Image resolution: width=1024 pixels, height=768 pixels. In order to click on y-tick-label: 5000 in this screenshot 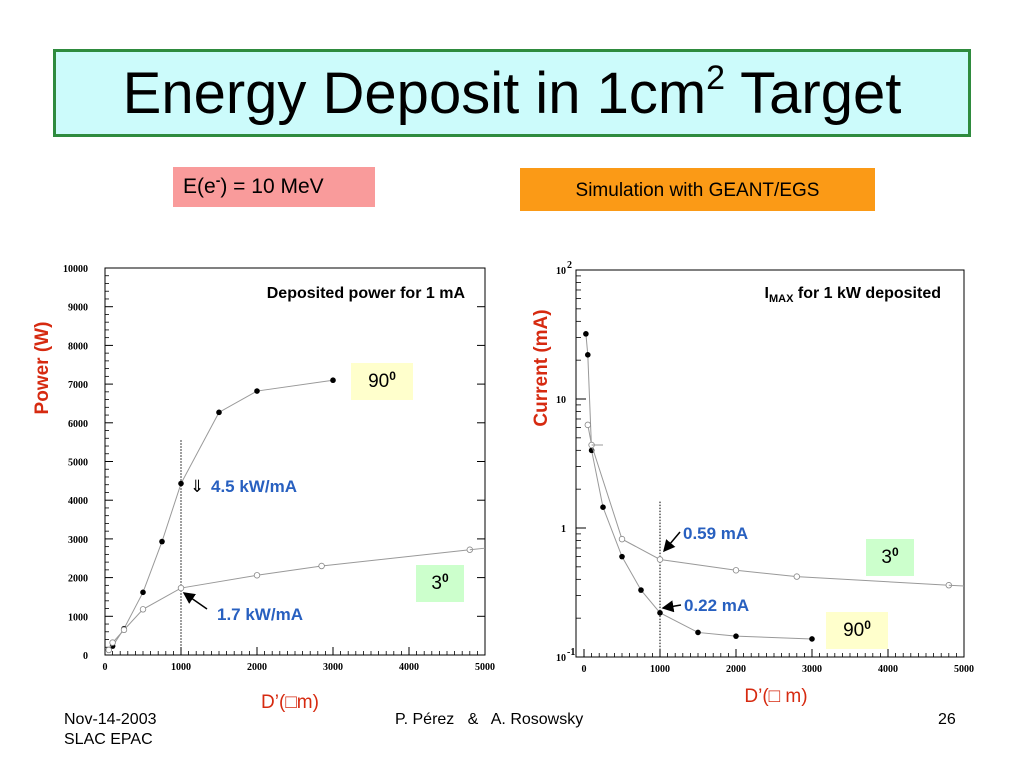, I will do `click(78, 463)`.